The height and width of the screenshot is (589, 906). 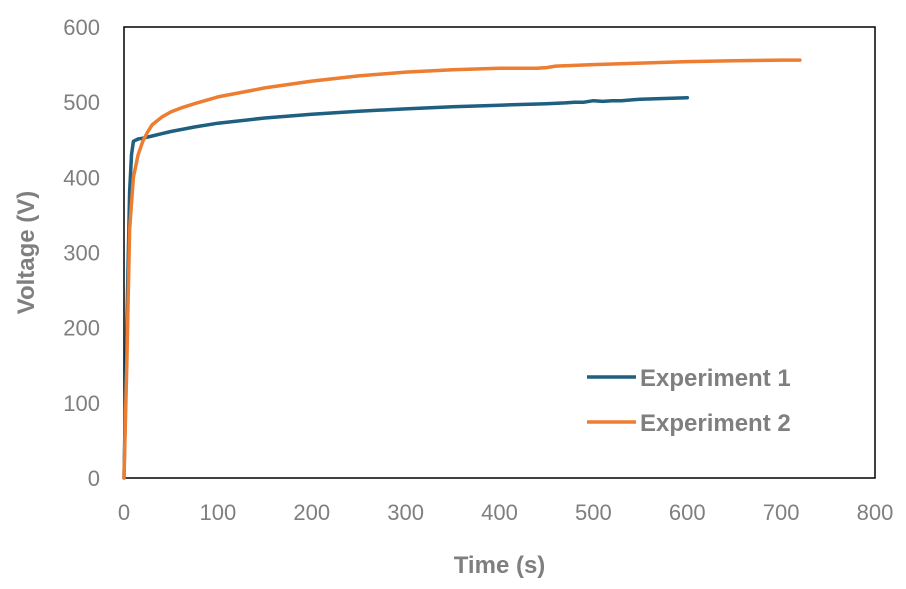 What do you see at coordinates (687, 512) in the screenshot?
I see `x-tick-label: 600` at bounding box center [687, 512].